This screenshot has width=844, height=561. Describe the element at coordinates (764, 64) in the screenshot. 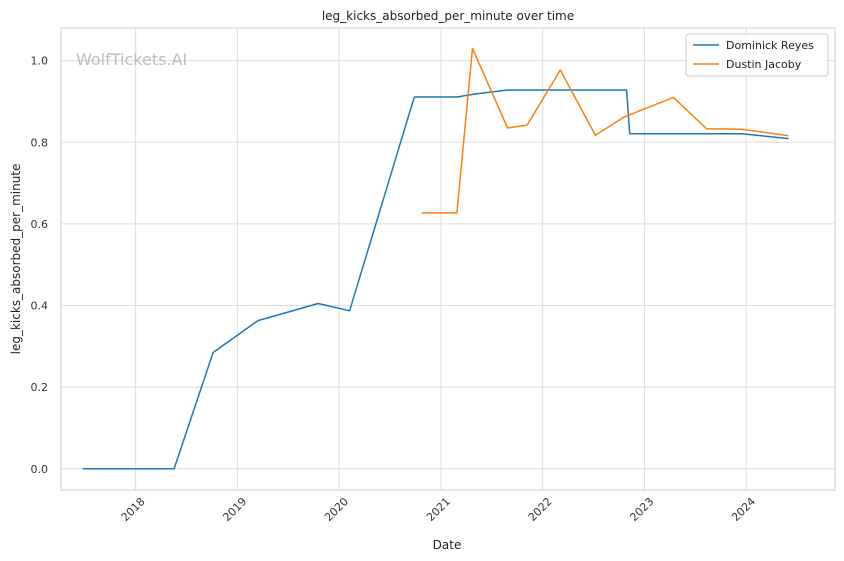

I see `legend-label-dustin-jacoby: Dustin Jacoby` at that location.